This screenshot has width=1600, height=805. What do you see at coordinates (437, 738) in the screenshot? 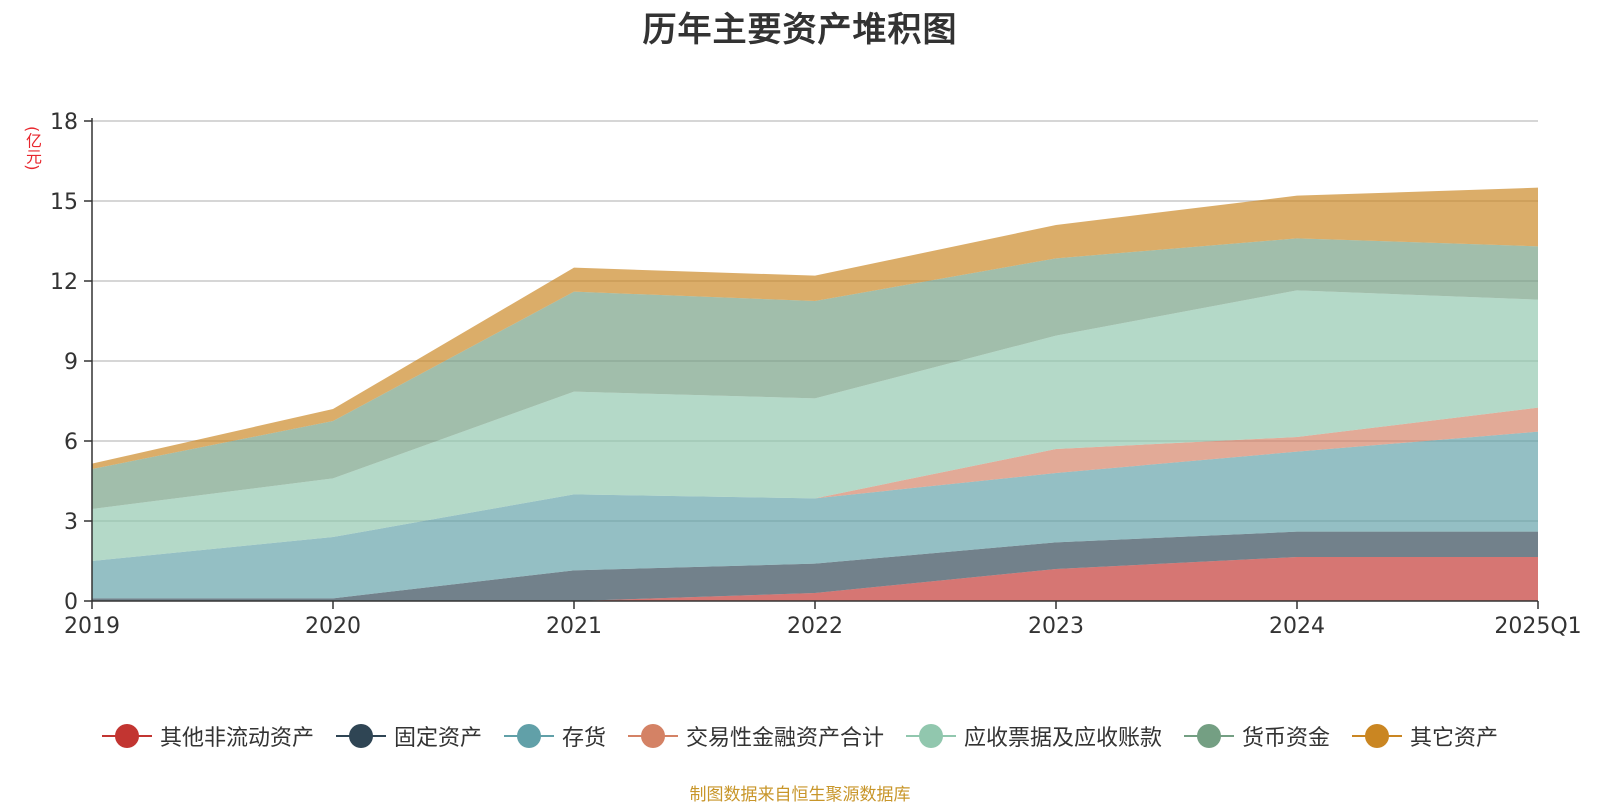
I see `legend-label: 固定资产` at bounding box center [437, 738].